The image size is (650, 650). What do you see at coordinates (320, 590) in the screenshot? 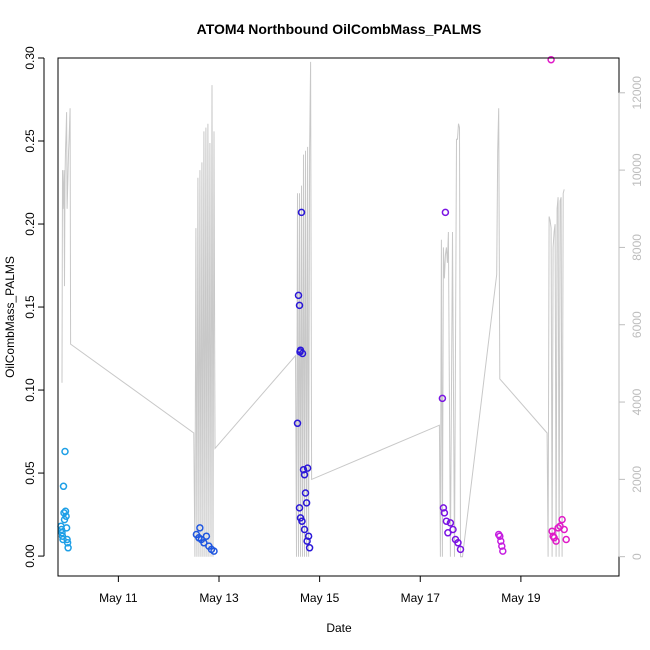
I see `x-axis: May 11 May 13 May 15 May 17 May 19` at bounding box center [320, 590].